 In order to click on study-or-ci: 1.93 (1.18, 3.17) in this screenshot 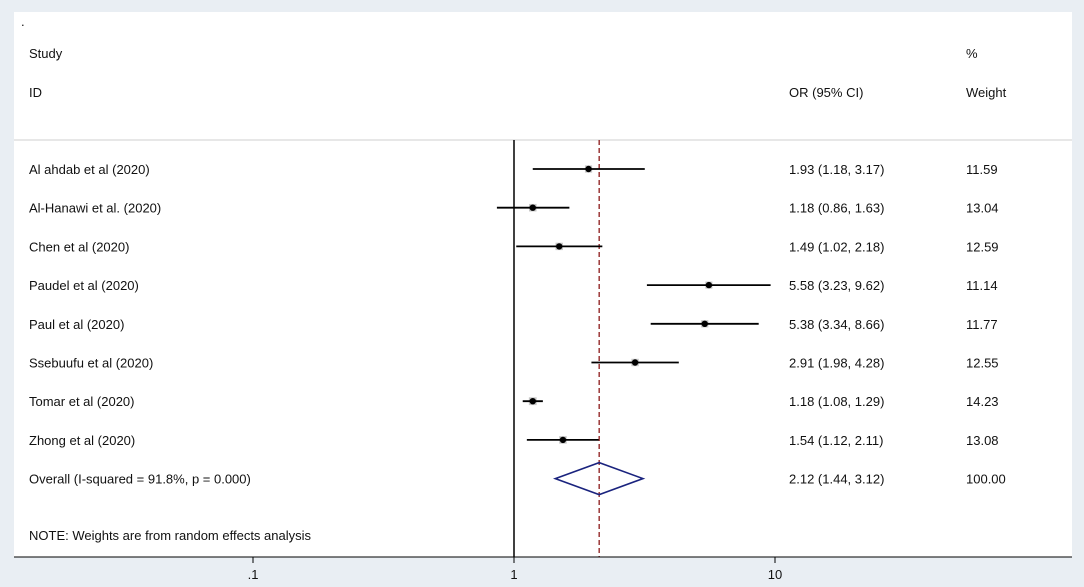, I will do `click(836, 169)`.